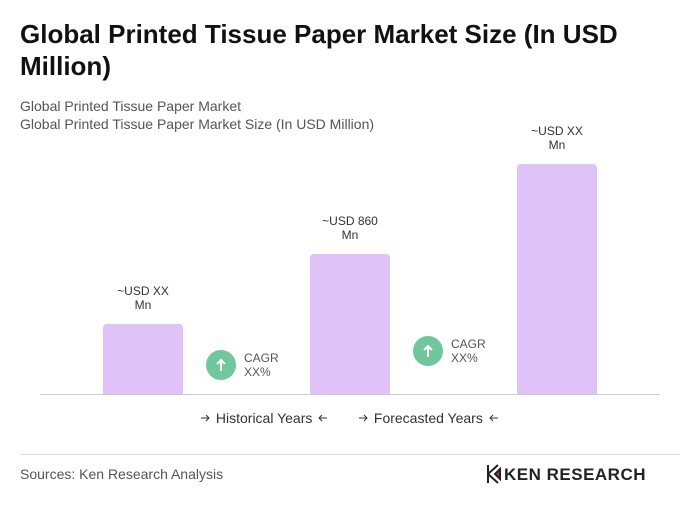 The height and width of the screenshot is (520, 700). I want to click on divider, so click(350, 454).